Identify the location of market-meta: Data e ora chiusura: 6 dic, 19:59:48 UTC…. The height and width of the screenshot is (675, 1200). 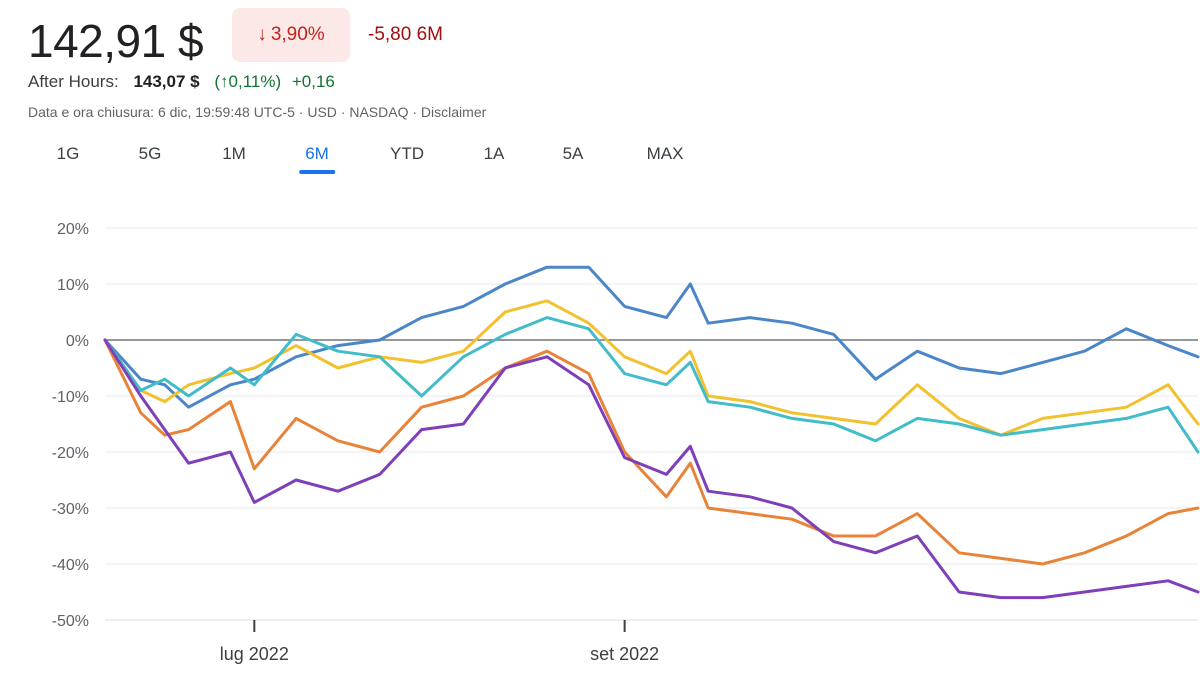
(257, 112).